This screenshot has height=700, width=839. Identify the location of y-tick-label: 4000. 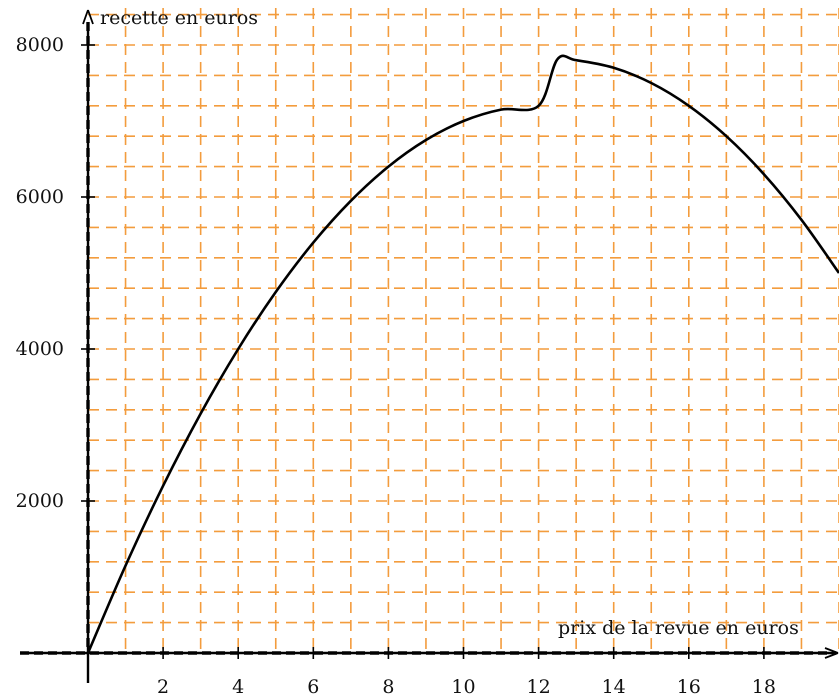
(40, 349).